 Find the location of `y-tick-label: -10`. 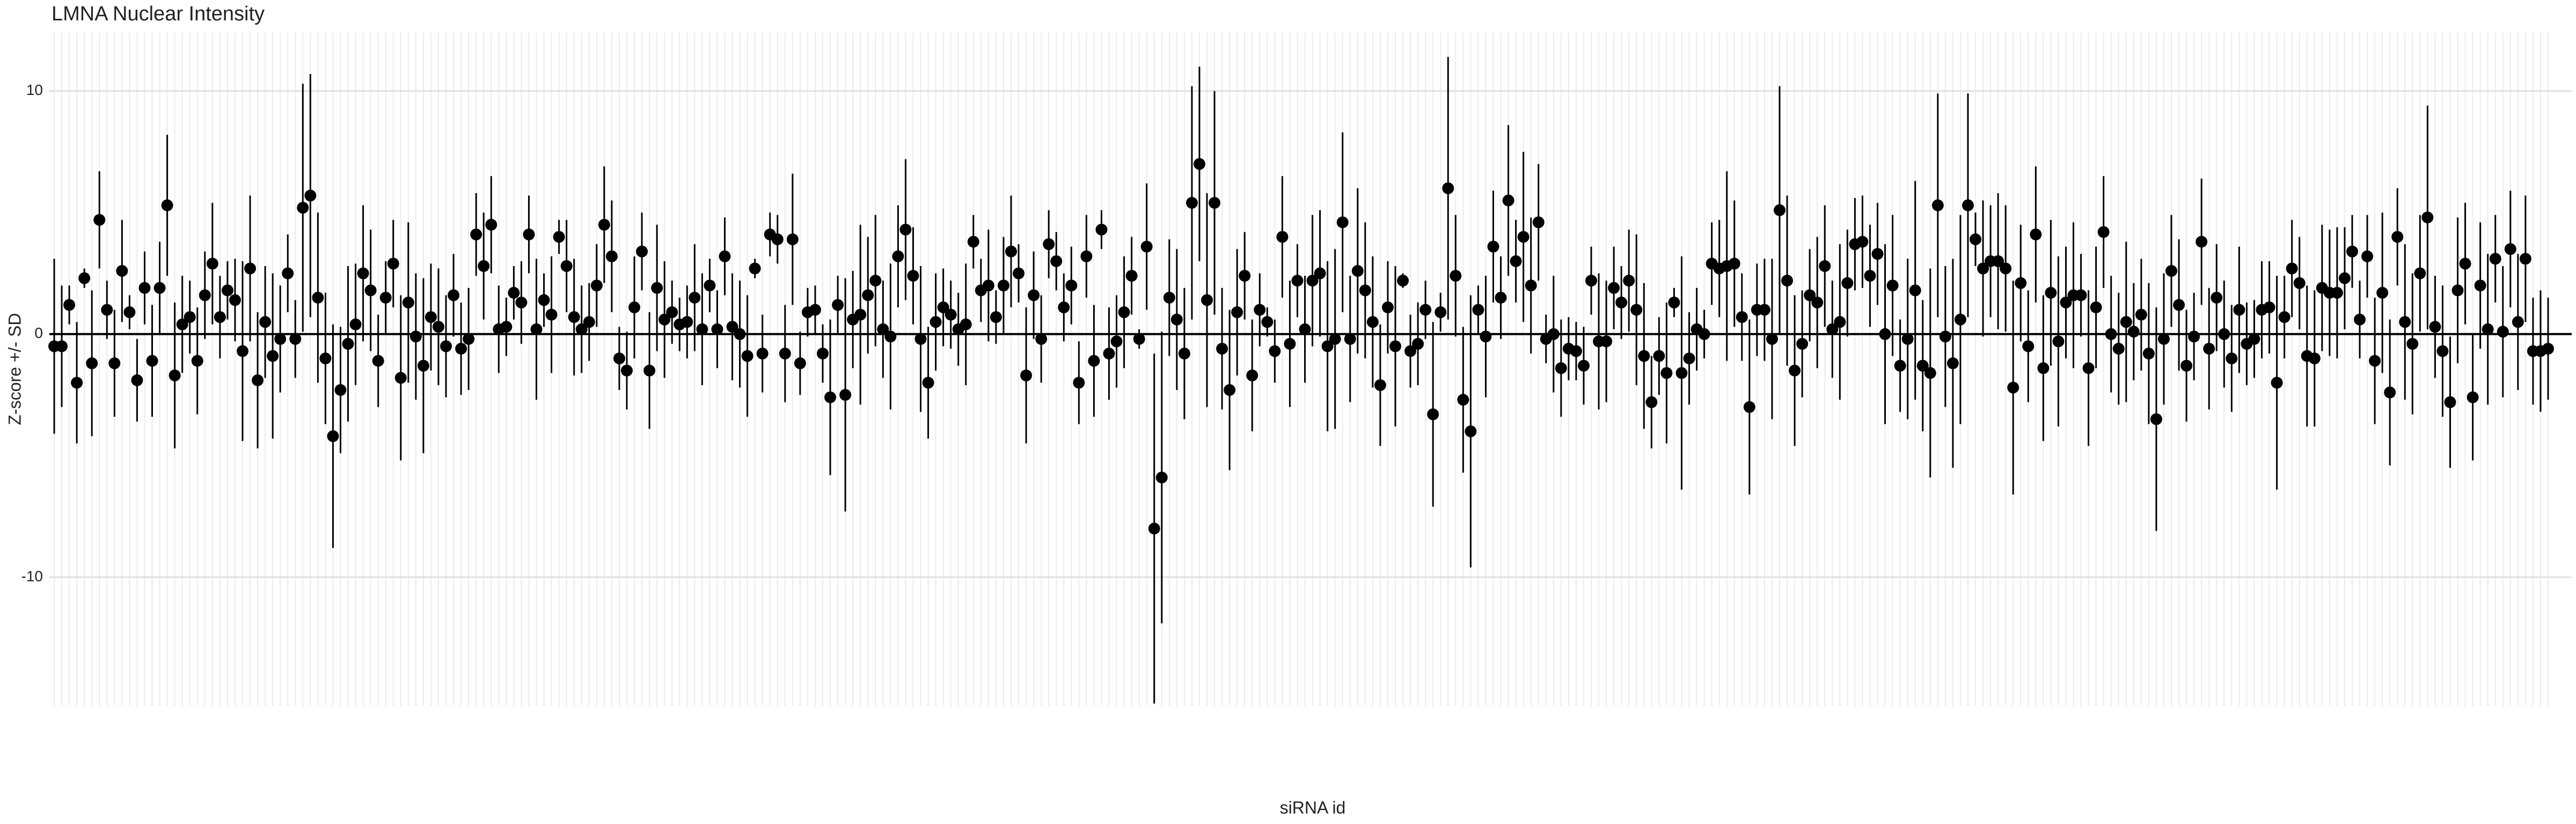

y-tick-label: -10 is located at coordinates (32, 576).